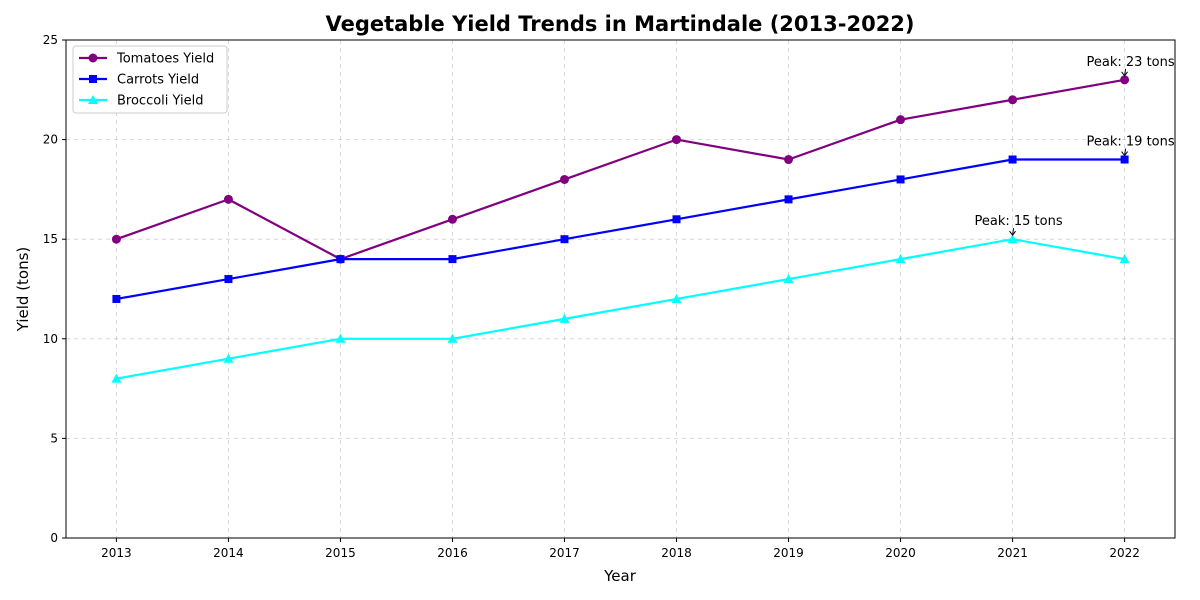 Image resolution: width=1200 pixels, height=600 pixels. I want to click on legend-label: Tomatoes Yield, so click(165, 59).